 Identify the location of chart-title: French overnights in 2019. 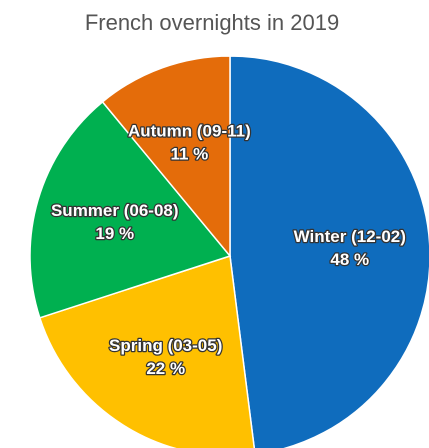
(212, 22).